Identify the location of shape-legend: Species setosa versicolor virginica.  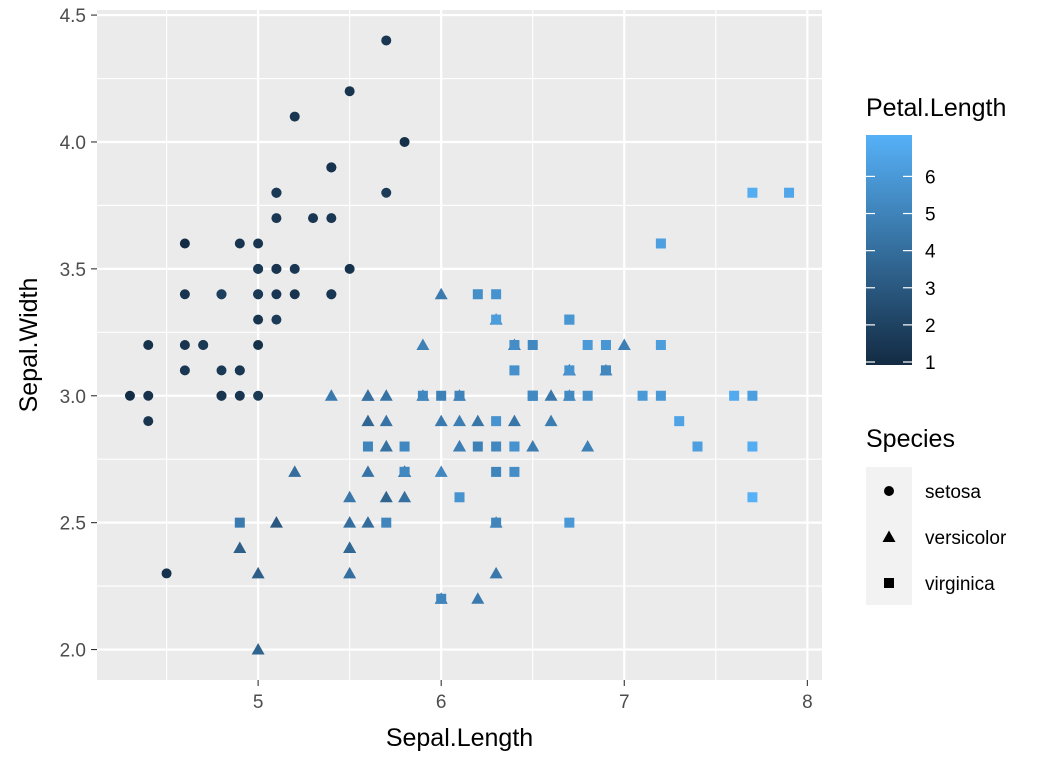
(936, 515).